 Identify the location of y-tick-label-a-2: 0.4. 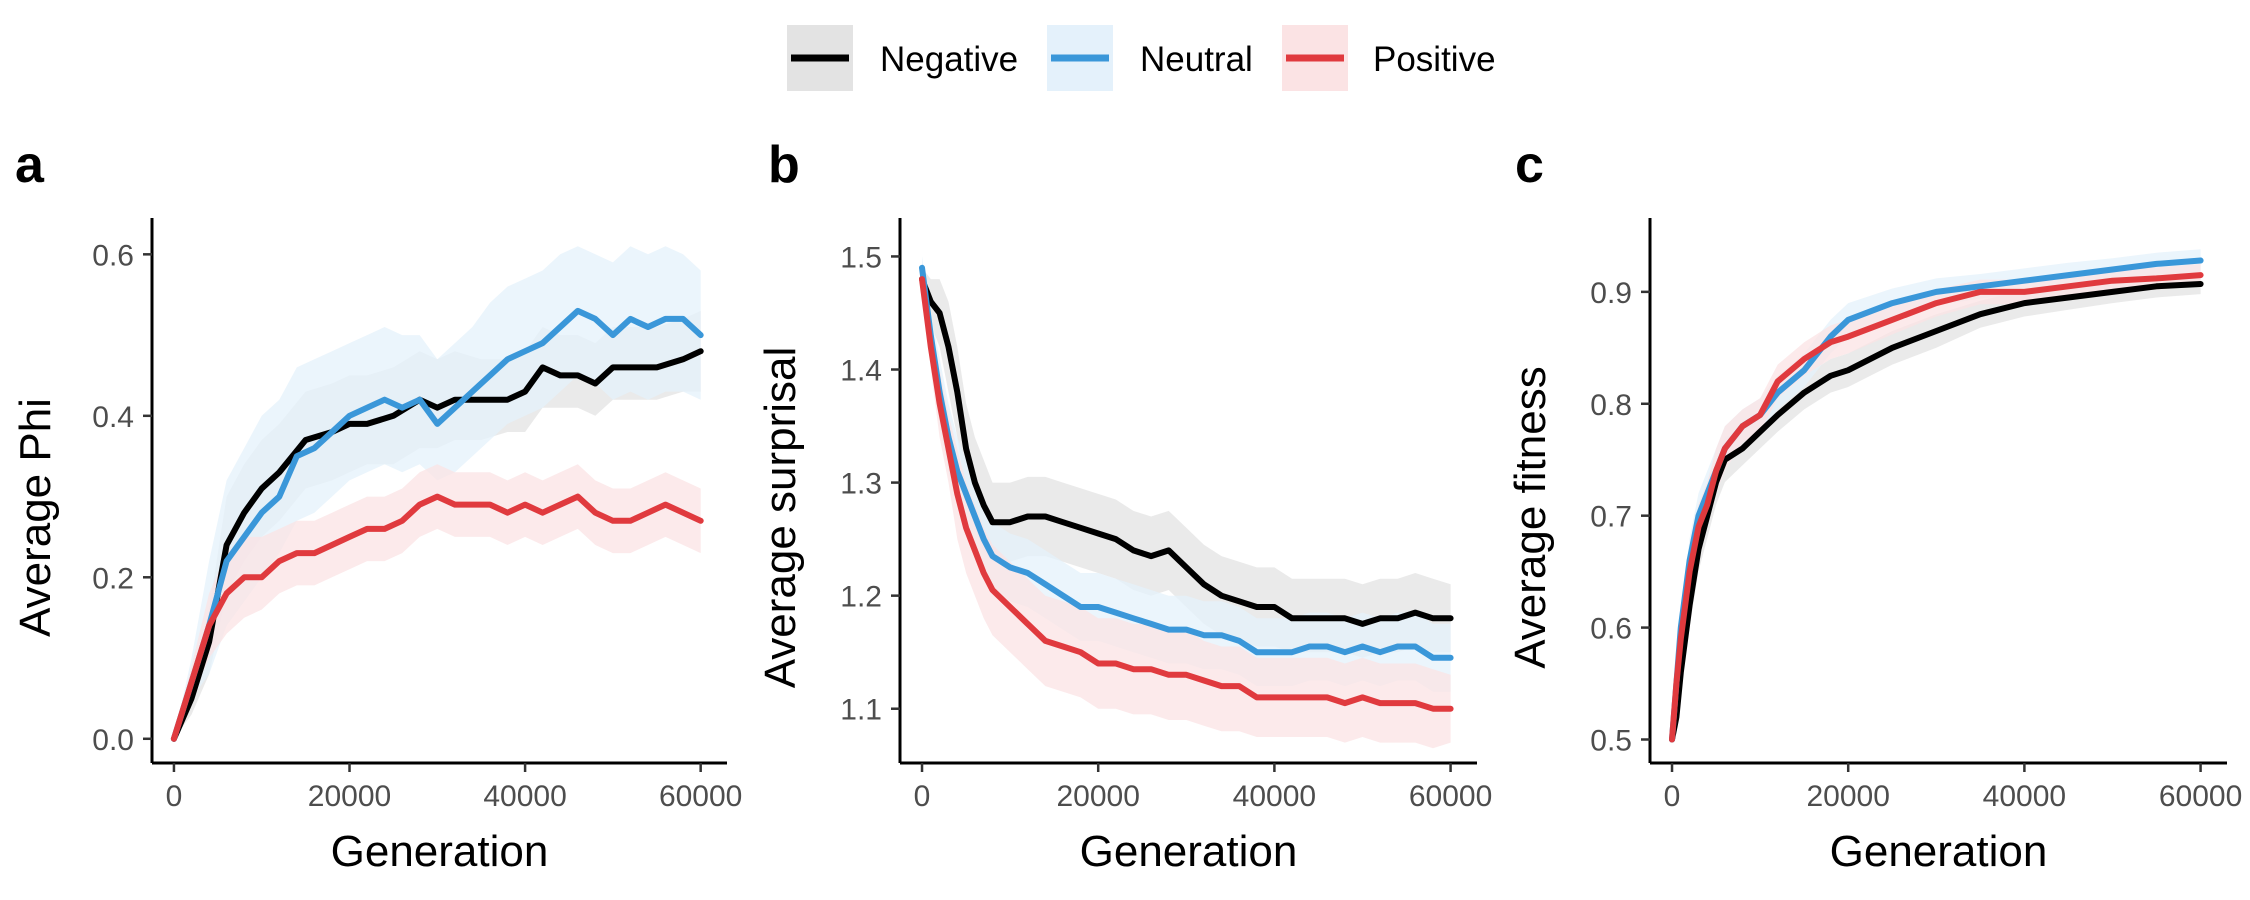
(113, 417).